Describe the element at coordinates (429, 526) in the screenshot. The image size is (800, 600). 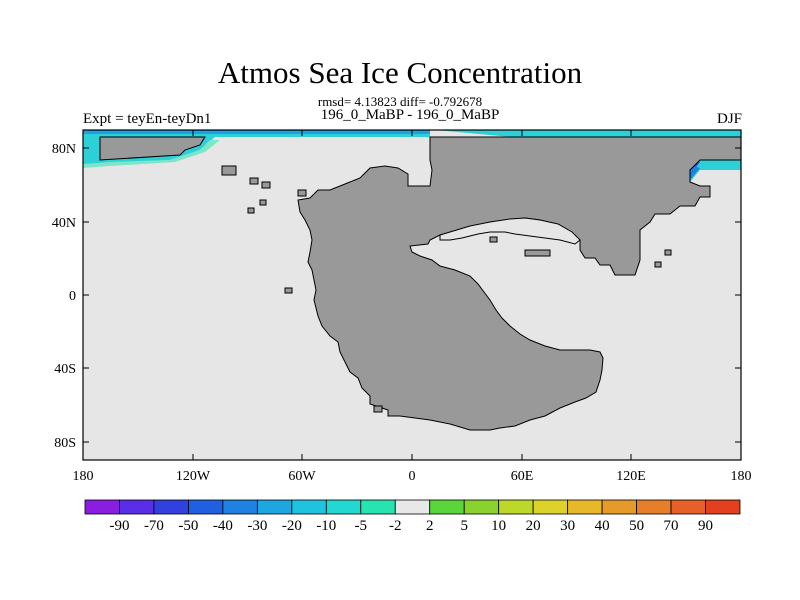
I see `colorbar-label: 2` at that location.